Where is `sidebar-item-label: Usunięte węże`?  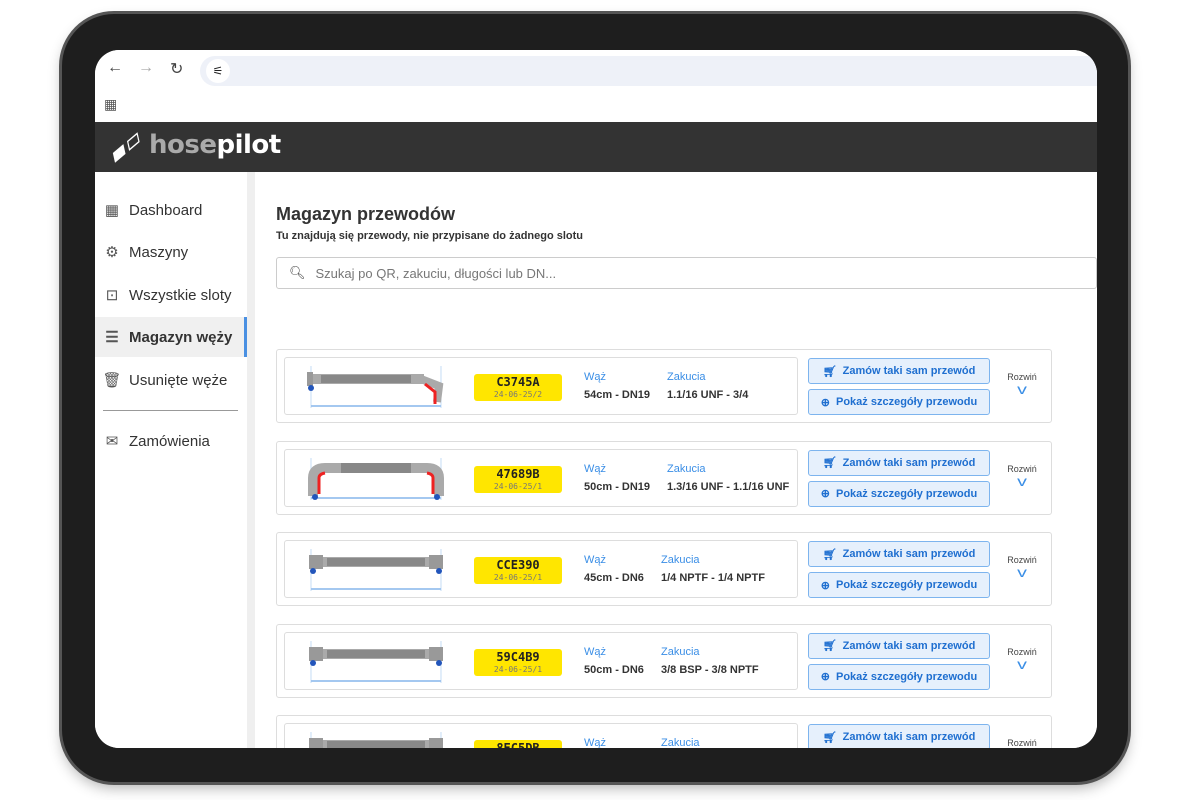 sidebar-item-label: Usunięte węże is located at coordinates (178, 380).